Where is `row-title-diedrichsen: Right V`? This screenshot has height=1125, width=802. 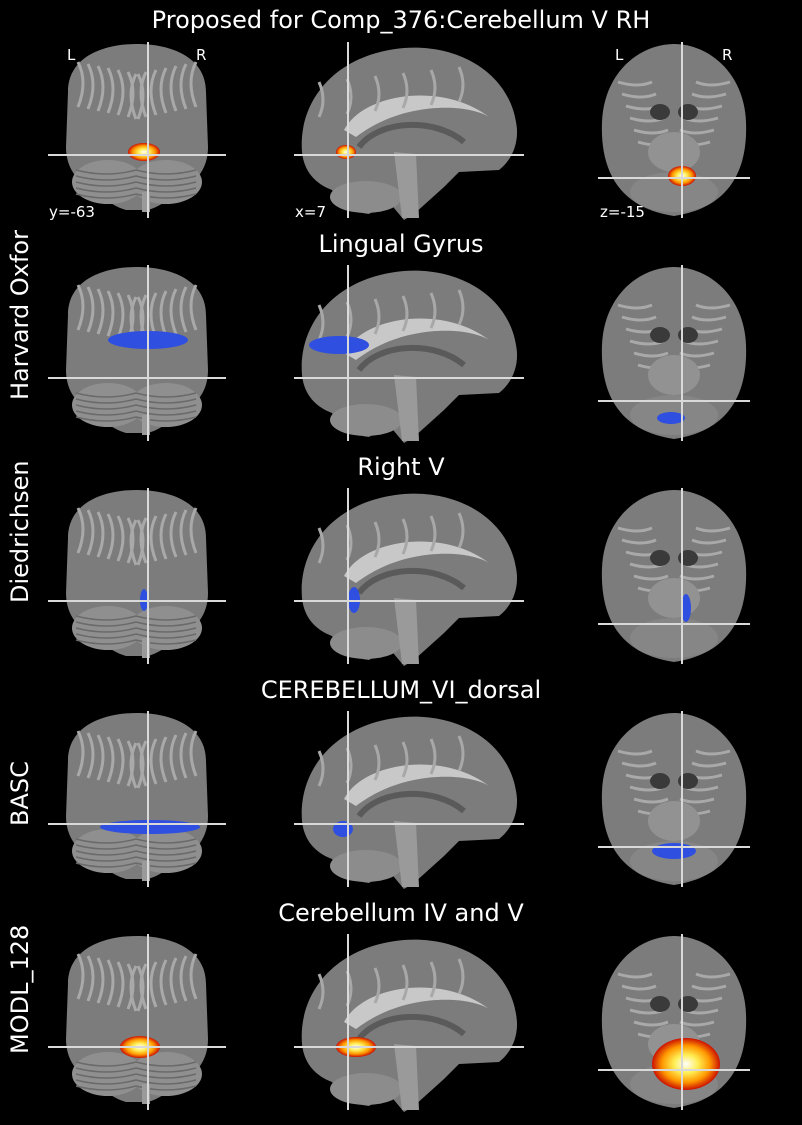
row-title-diedrichsen: Right V is located at coordinates (401, 467).